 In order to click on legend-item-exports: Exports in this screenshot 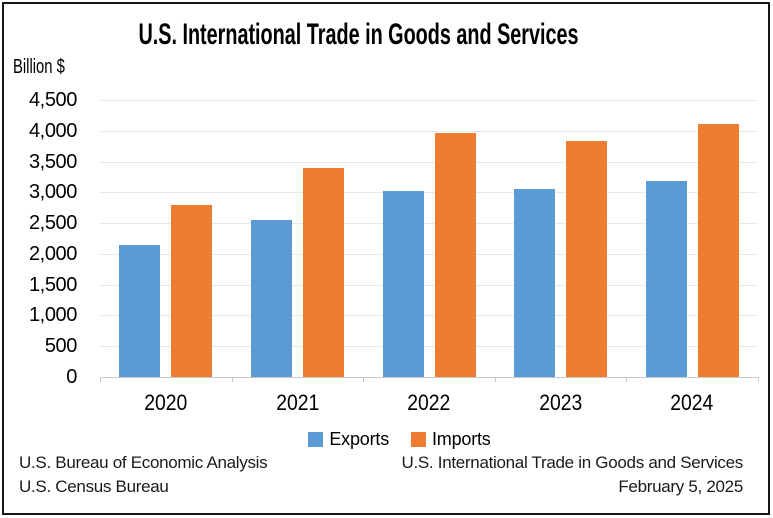, I will do `click(348, 439)`.